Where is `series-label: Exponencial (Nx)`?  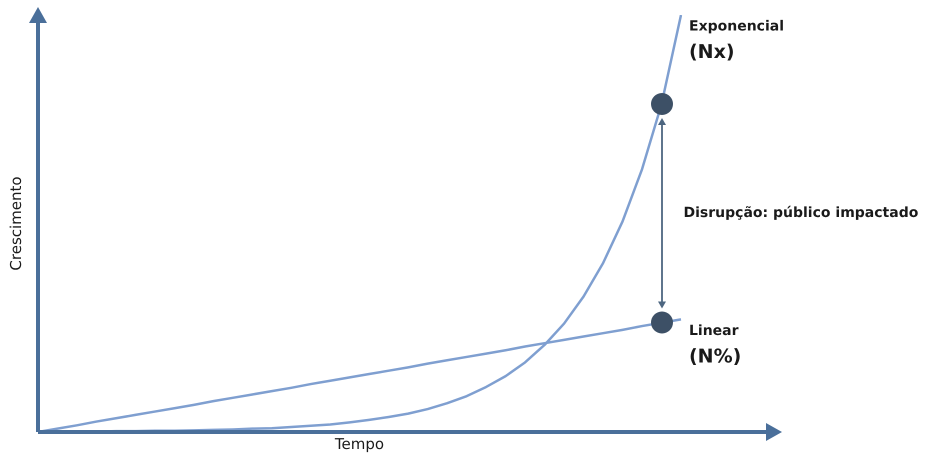 series-label: Exponencial (Nx) is located at coordinates (736, 40).